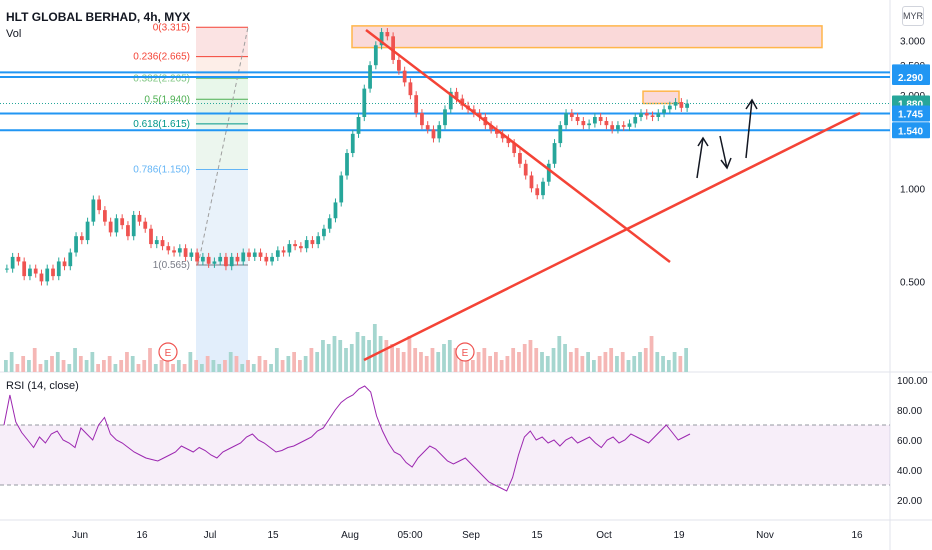 The height and width of the screenshot is (550, 932). I want to click on time-axis-label: Nov, so click(765, 535).